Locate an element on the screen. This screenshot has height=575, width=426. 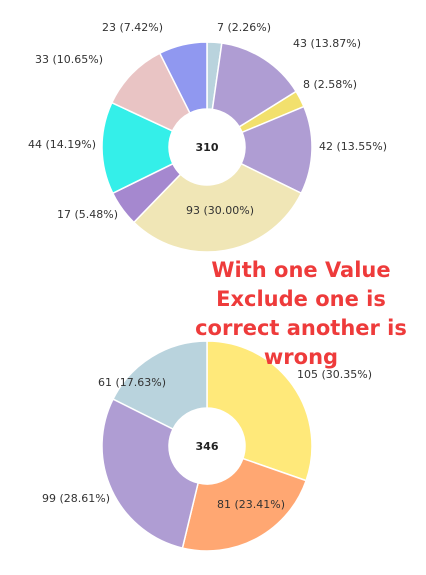
data-label: 105 (30.35%) is located at coordinates (334, 374).